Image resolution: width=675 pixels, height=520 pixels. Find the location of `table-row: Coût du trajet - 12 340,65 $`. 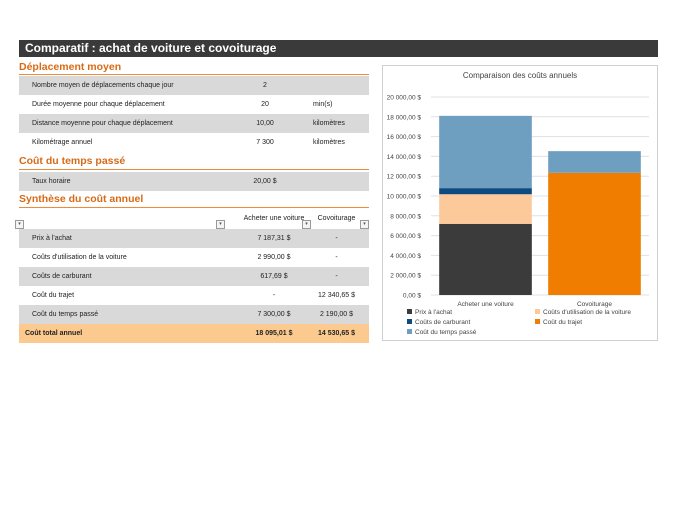

table-row: Coût du trajet - 12 340,65 $ is located at coordinates (194, 295).